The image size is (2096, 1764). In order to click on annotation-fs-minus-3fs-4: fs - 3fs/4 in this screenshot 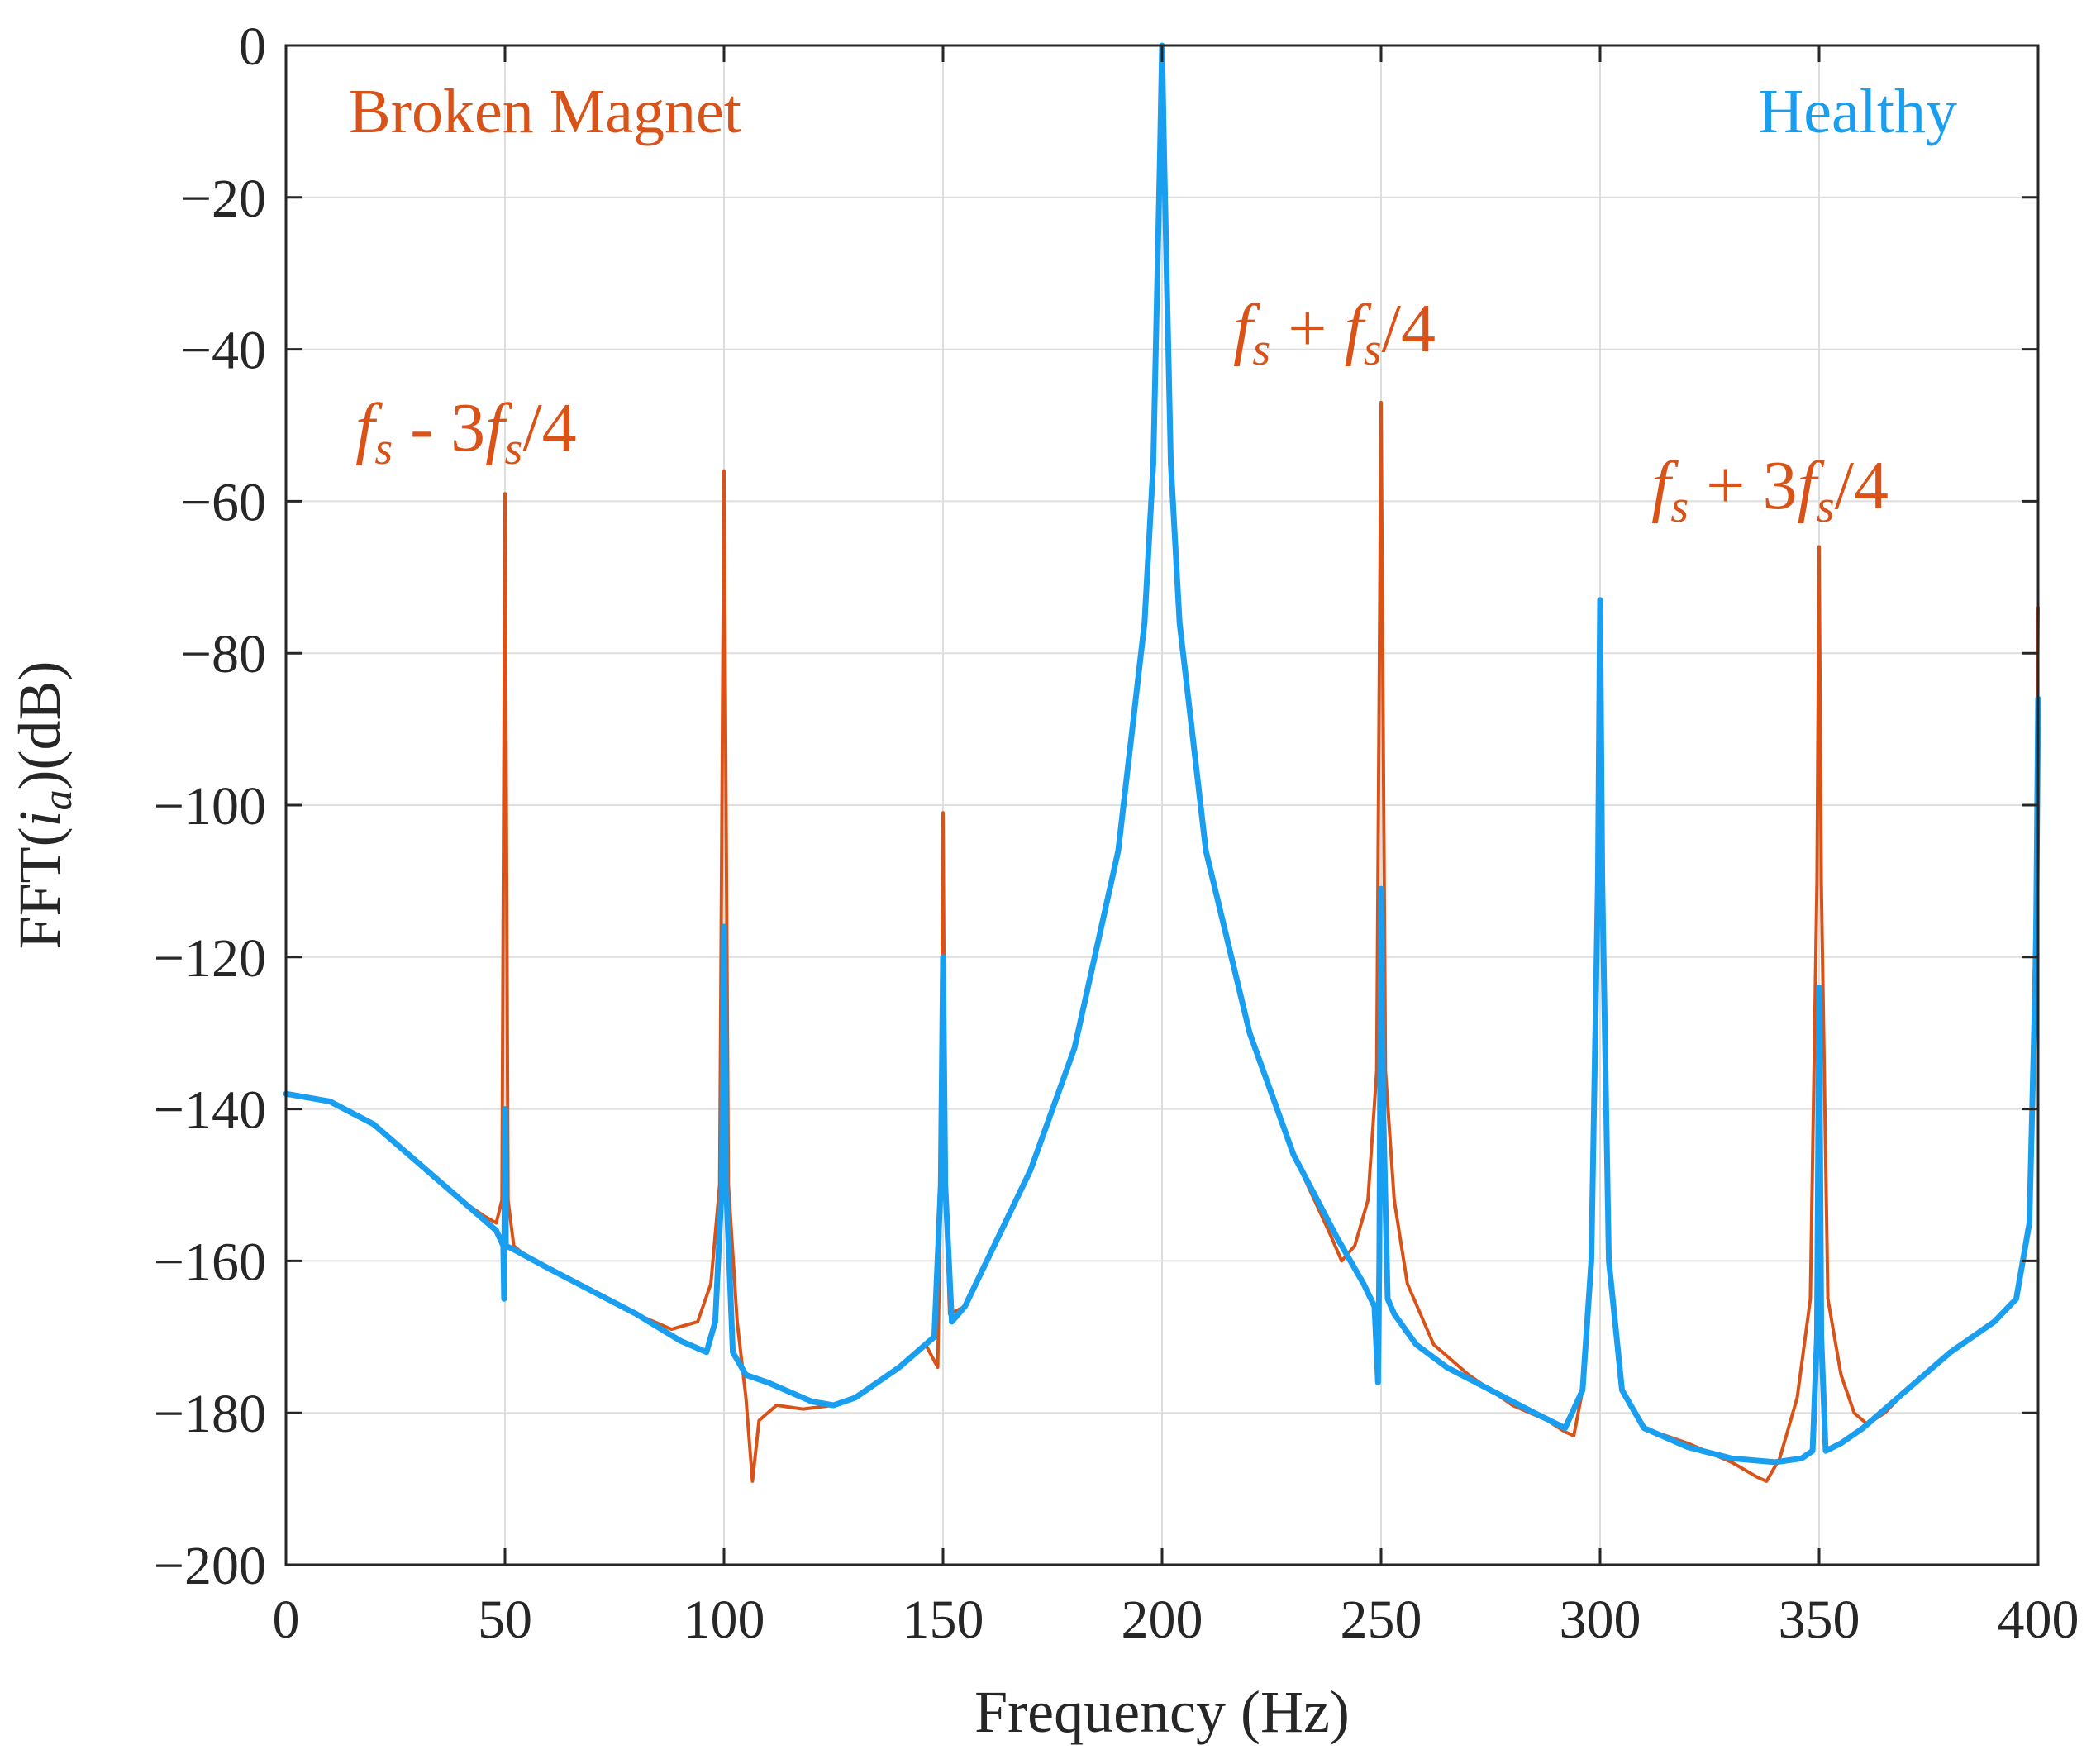, I will do `click(466, 432)`.